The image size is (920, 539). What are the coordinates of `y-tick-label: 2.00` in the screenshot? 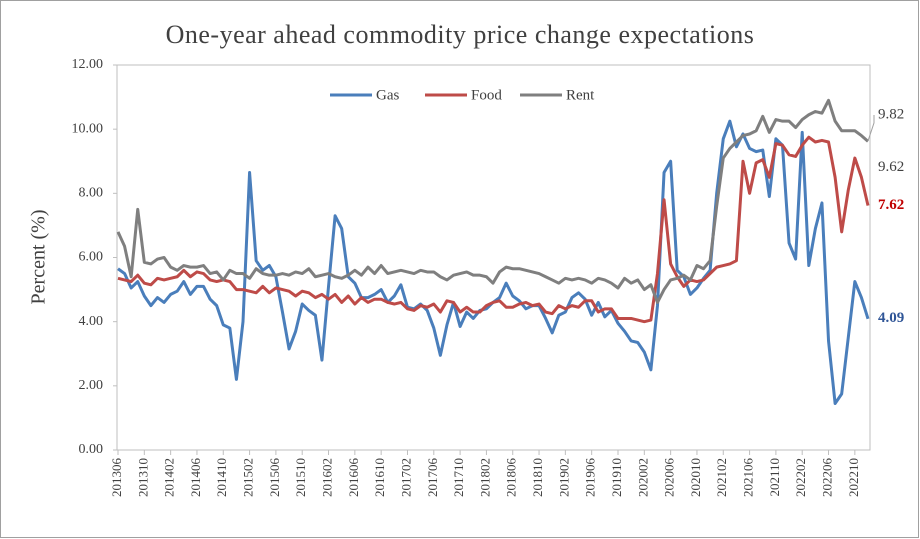 It's located at (91, 385).